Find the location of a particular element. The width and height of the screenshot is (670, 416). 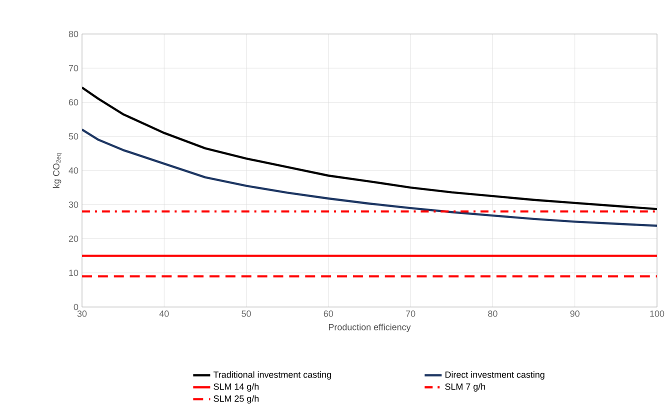

x-tick-label: 100 is located at coordinates (657, 313).